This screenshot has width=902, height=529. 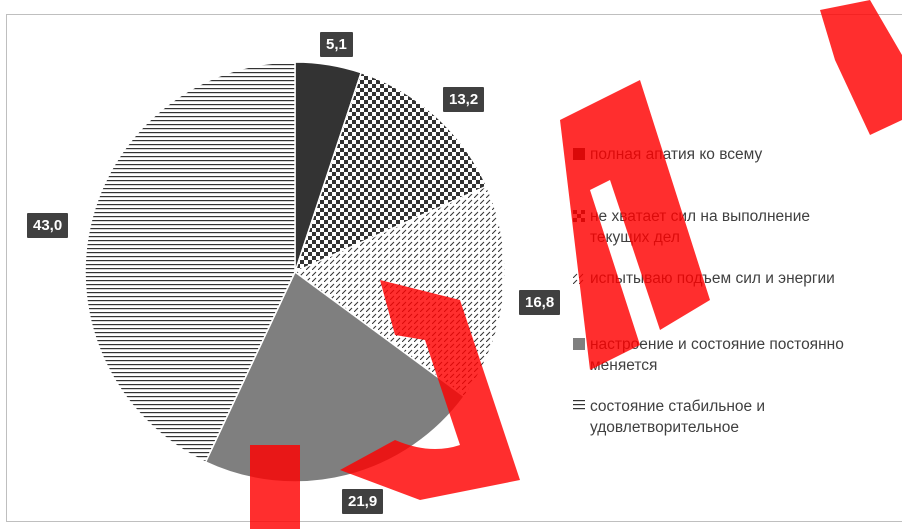 I want to click on legend-label: настроение и состояние постоянно меняется, so click(x=746, y=355).